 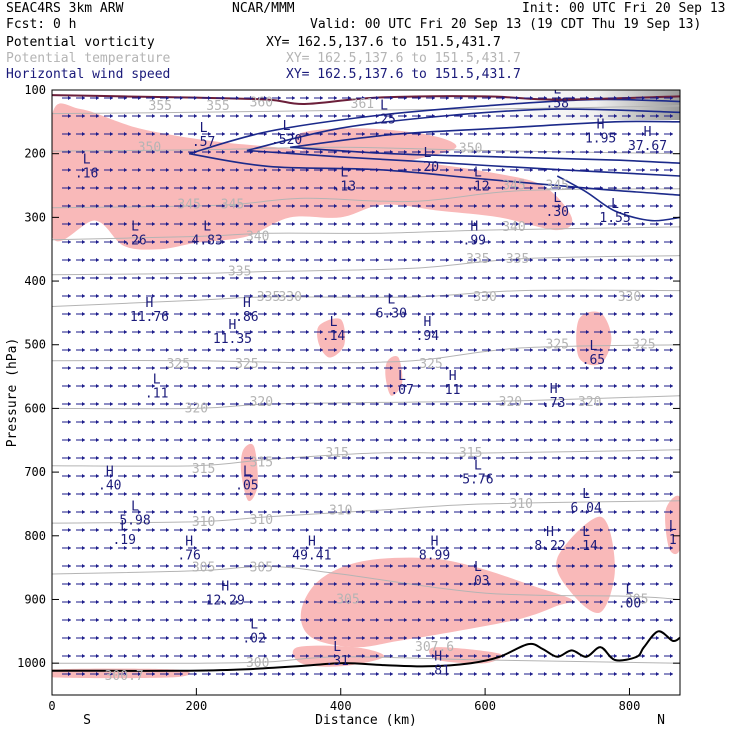 What do you see at coordinates (87, 720) in the screenshot?
I see `x-end-label-left: S` at bounding box center [87, 720].